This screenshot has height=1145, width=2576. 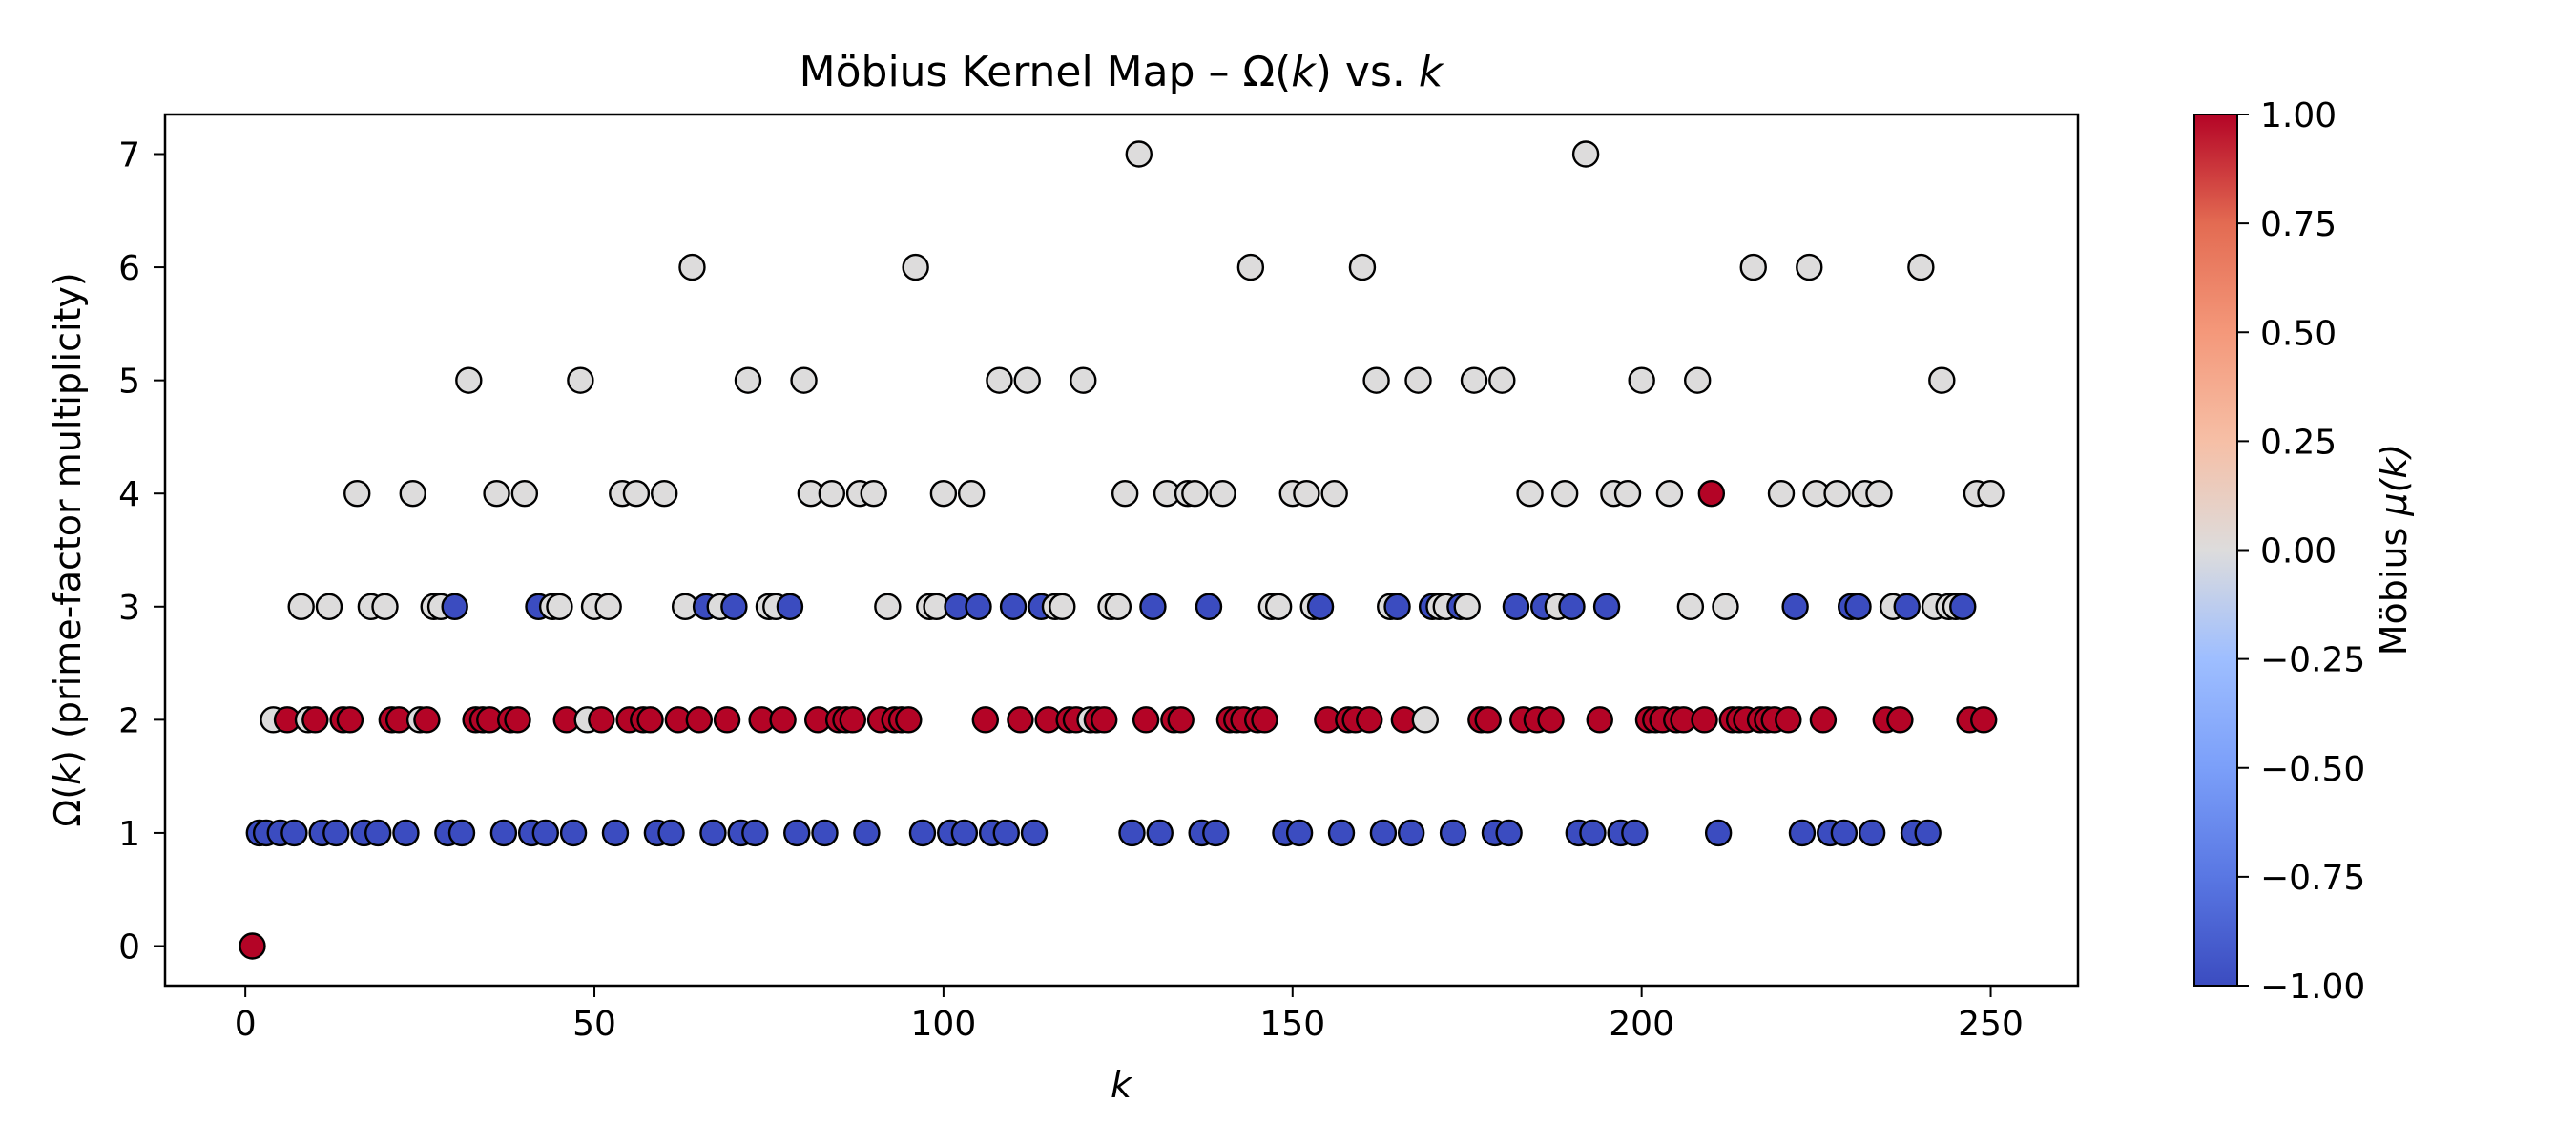 What do you see at coordinates (1292, 1025) in the screenshot?
I see `x-tick-label: 150` at bounding box center [1292, 1025].